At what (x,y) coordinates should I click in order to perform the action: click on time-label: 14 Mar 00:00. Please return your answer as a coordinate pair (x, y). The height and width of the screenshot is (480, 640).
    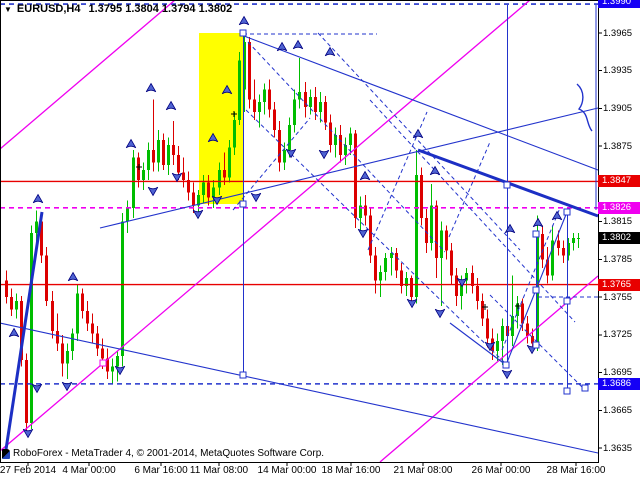
    Looking at the image, I should click on (287, 470).